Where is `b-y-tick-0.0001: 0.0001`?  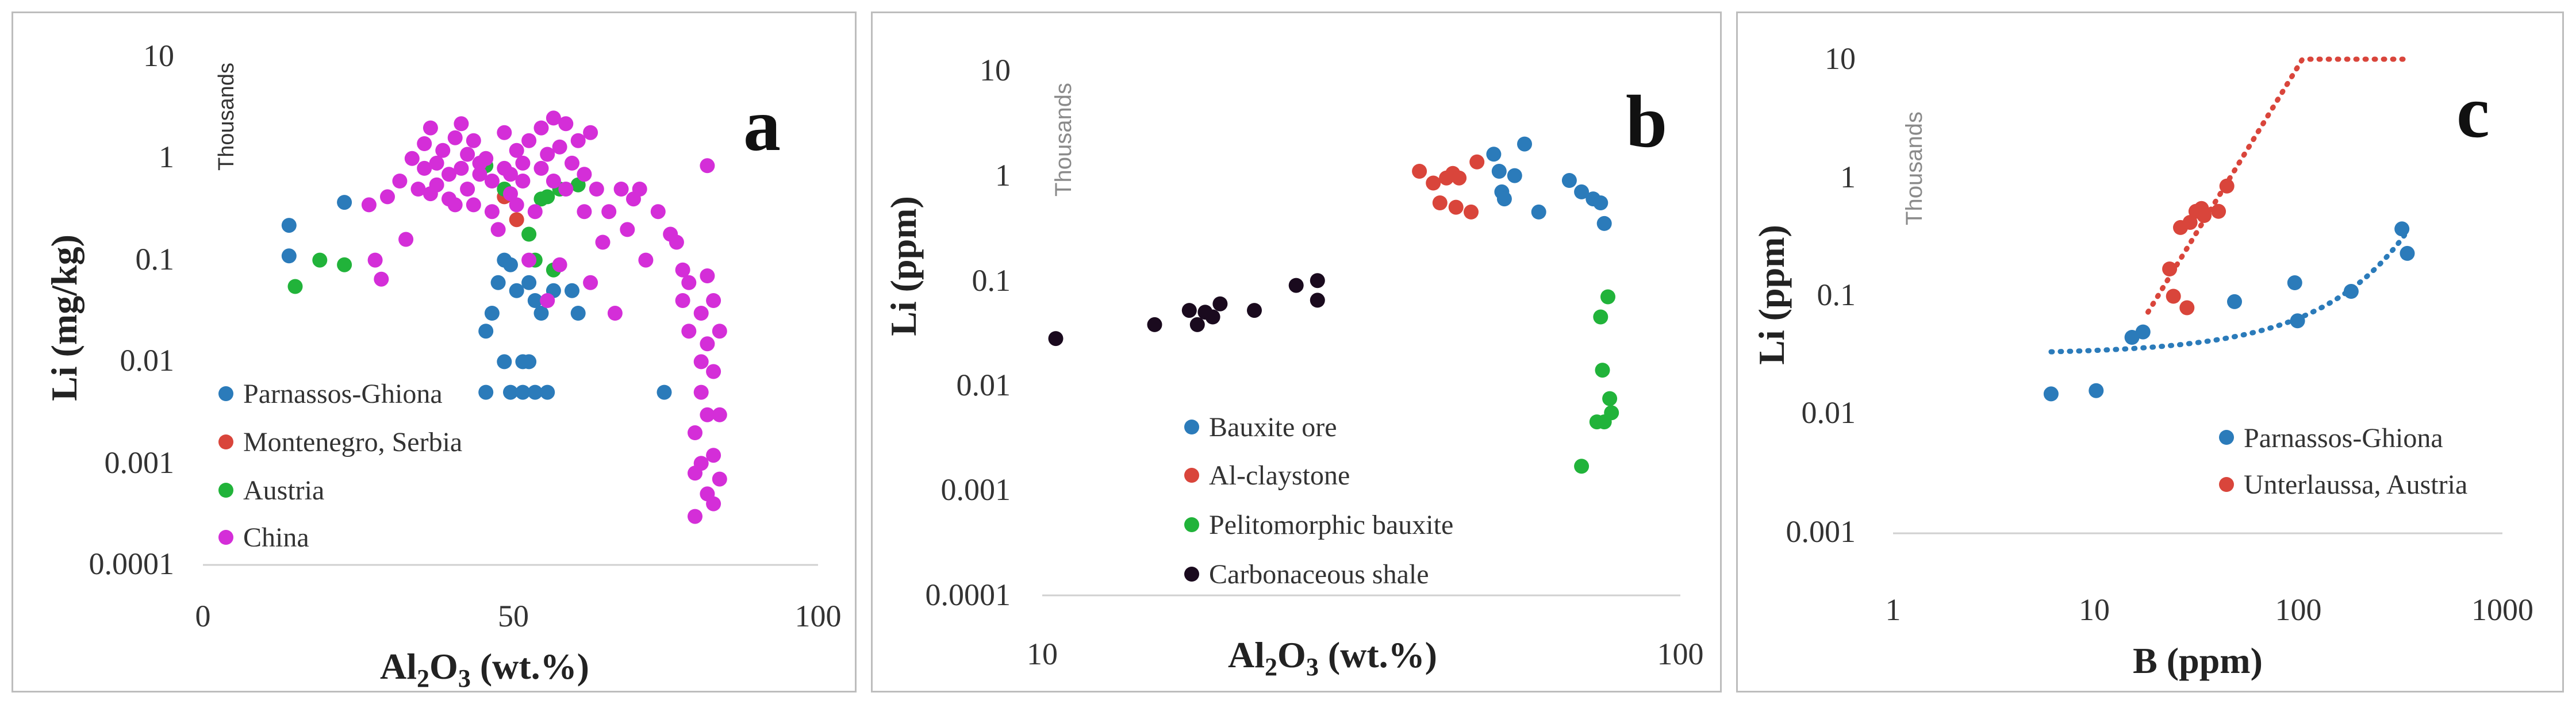 b-y-tick-0.0001: 0.0001 is located at coordinates (969, 595).